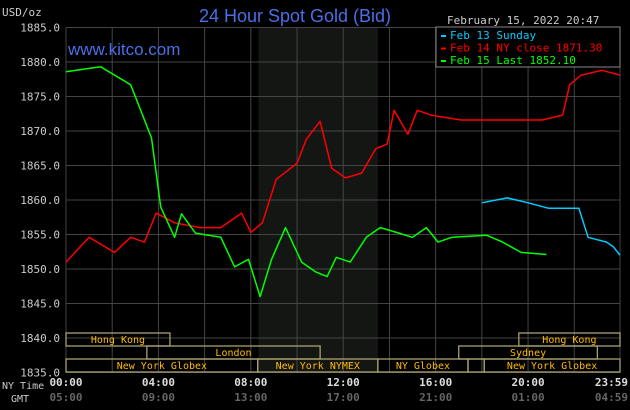 This screenshot has height=410, width=630. I want to click on x-tick-ny: 12:00, so click(343, 382).